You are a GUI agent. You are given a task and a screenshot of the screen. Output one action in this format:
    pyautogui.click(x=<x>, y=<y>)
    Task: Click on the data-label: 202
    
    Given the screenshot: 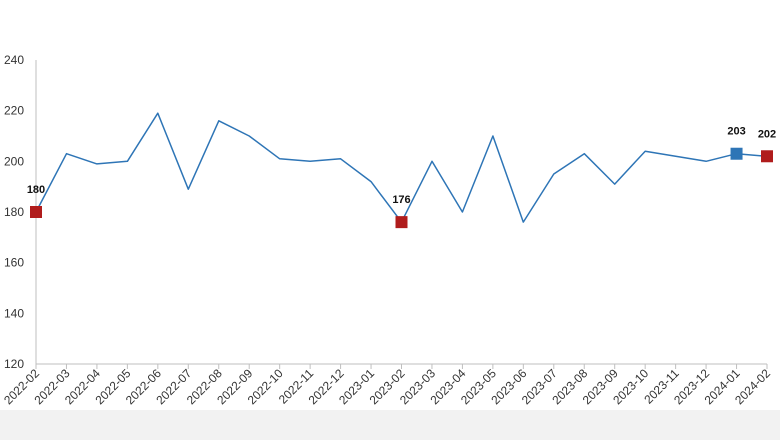 What is the action you would take?
    pyautogui.click(x=767, y=134)
    